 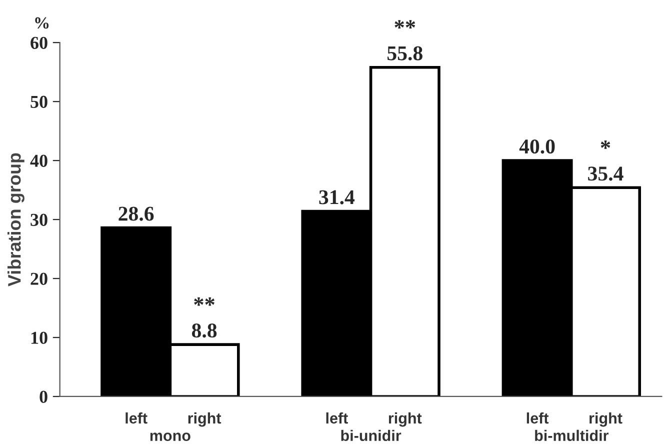 What do you see at coordinates (39, 102) in the screenshot?
I see `y-tick-label: 50` at bounding box center [39, 102].